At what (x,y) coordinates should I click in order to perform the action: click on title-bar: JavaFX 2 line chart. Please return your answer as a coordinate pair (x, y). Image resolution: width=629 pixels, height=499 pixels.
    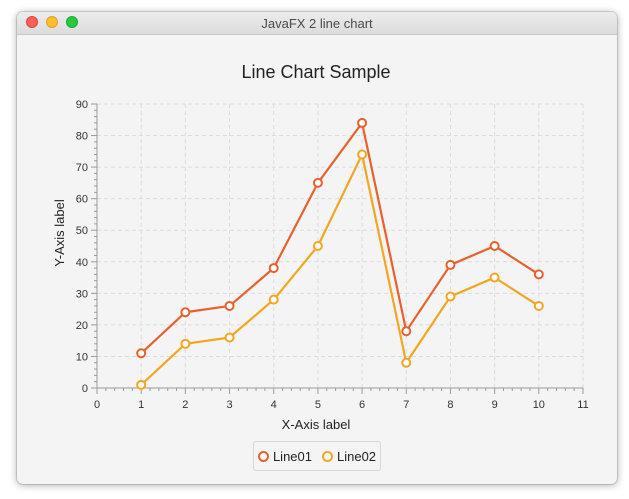
    Looking at the image, I should click on (317, 23).